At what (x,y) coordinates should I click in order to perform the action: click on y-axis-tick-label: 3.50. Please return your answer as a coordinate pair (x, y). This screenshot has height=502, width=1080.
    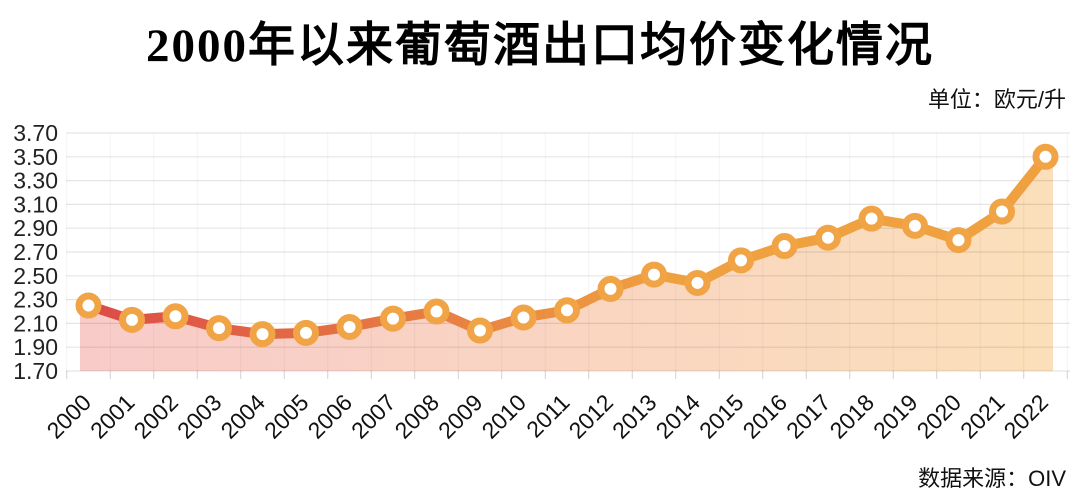
    Looking at the image, I should click on (35, 157).